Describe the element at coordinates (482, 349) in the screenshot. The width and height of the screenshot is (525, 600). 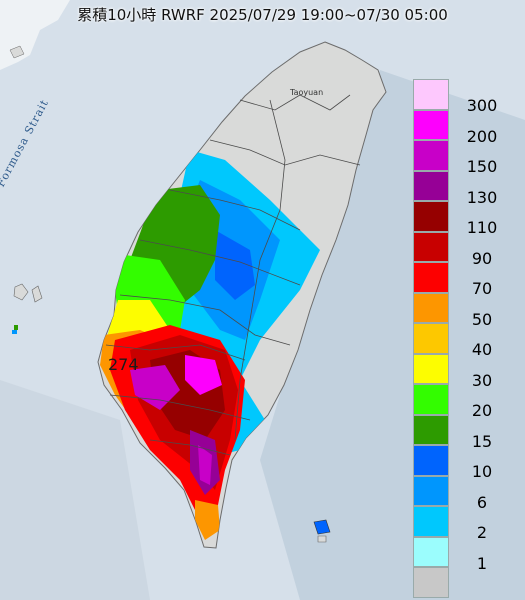
I see `legend-label: 40` at that location.